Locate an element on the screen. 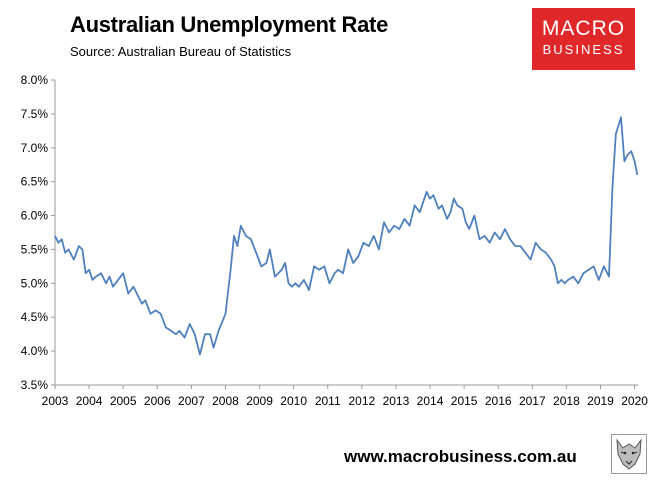  x-tick-label: 2003 is located at coordinates (55, 401).